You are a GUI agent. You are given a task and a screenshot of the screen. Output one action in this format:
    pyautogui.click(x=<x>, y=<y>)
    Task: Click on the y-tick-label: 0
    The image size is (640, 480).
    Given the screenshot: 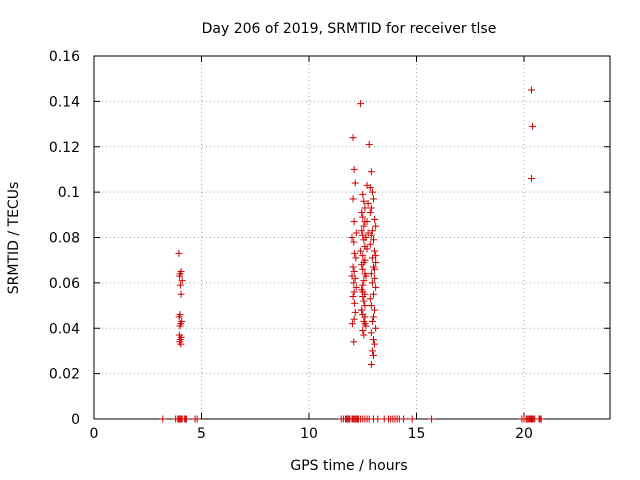 What is the action you would take?
    pyautogui.click(x=75, y=420)
    